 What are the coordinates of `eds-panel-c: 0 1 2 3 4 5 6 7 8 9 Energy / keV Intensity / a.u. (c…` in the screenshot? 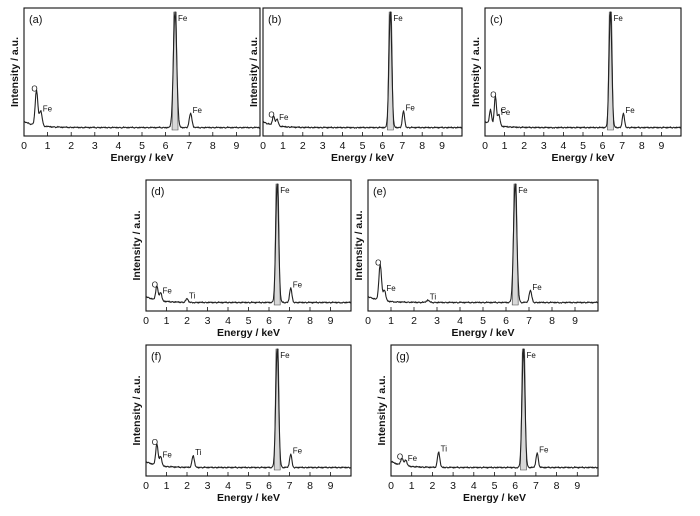 It's located at (576, 85).